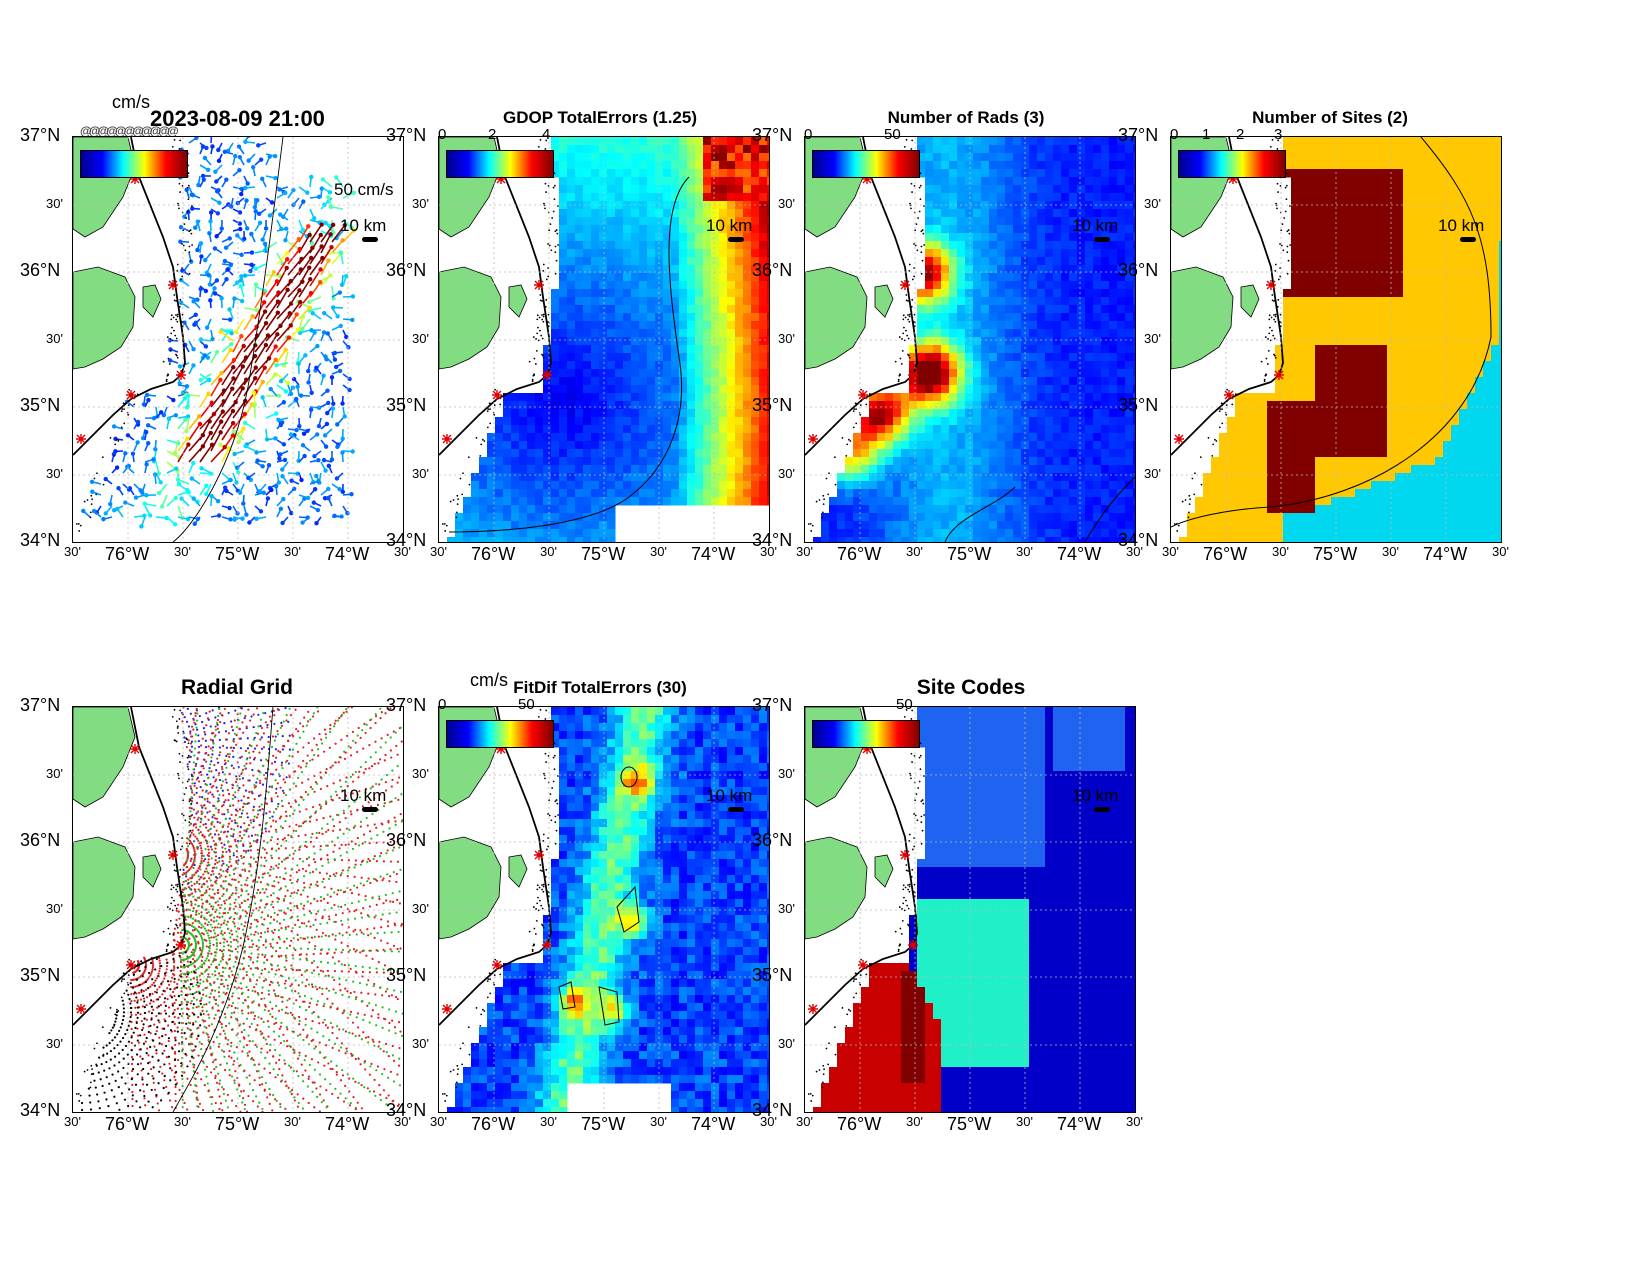  Describe the element at coordinates (406, 405) in the screenshot. I see `lat-label: 35°N` at that location.